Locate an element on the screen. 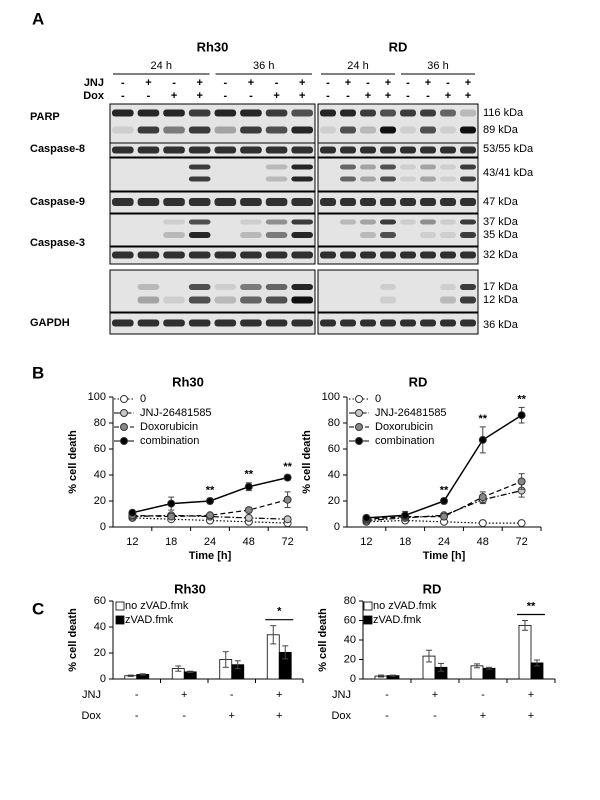 The image size is (600, 800). significance-label: * is located at coordinates (279, 612).